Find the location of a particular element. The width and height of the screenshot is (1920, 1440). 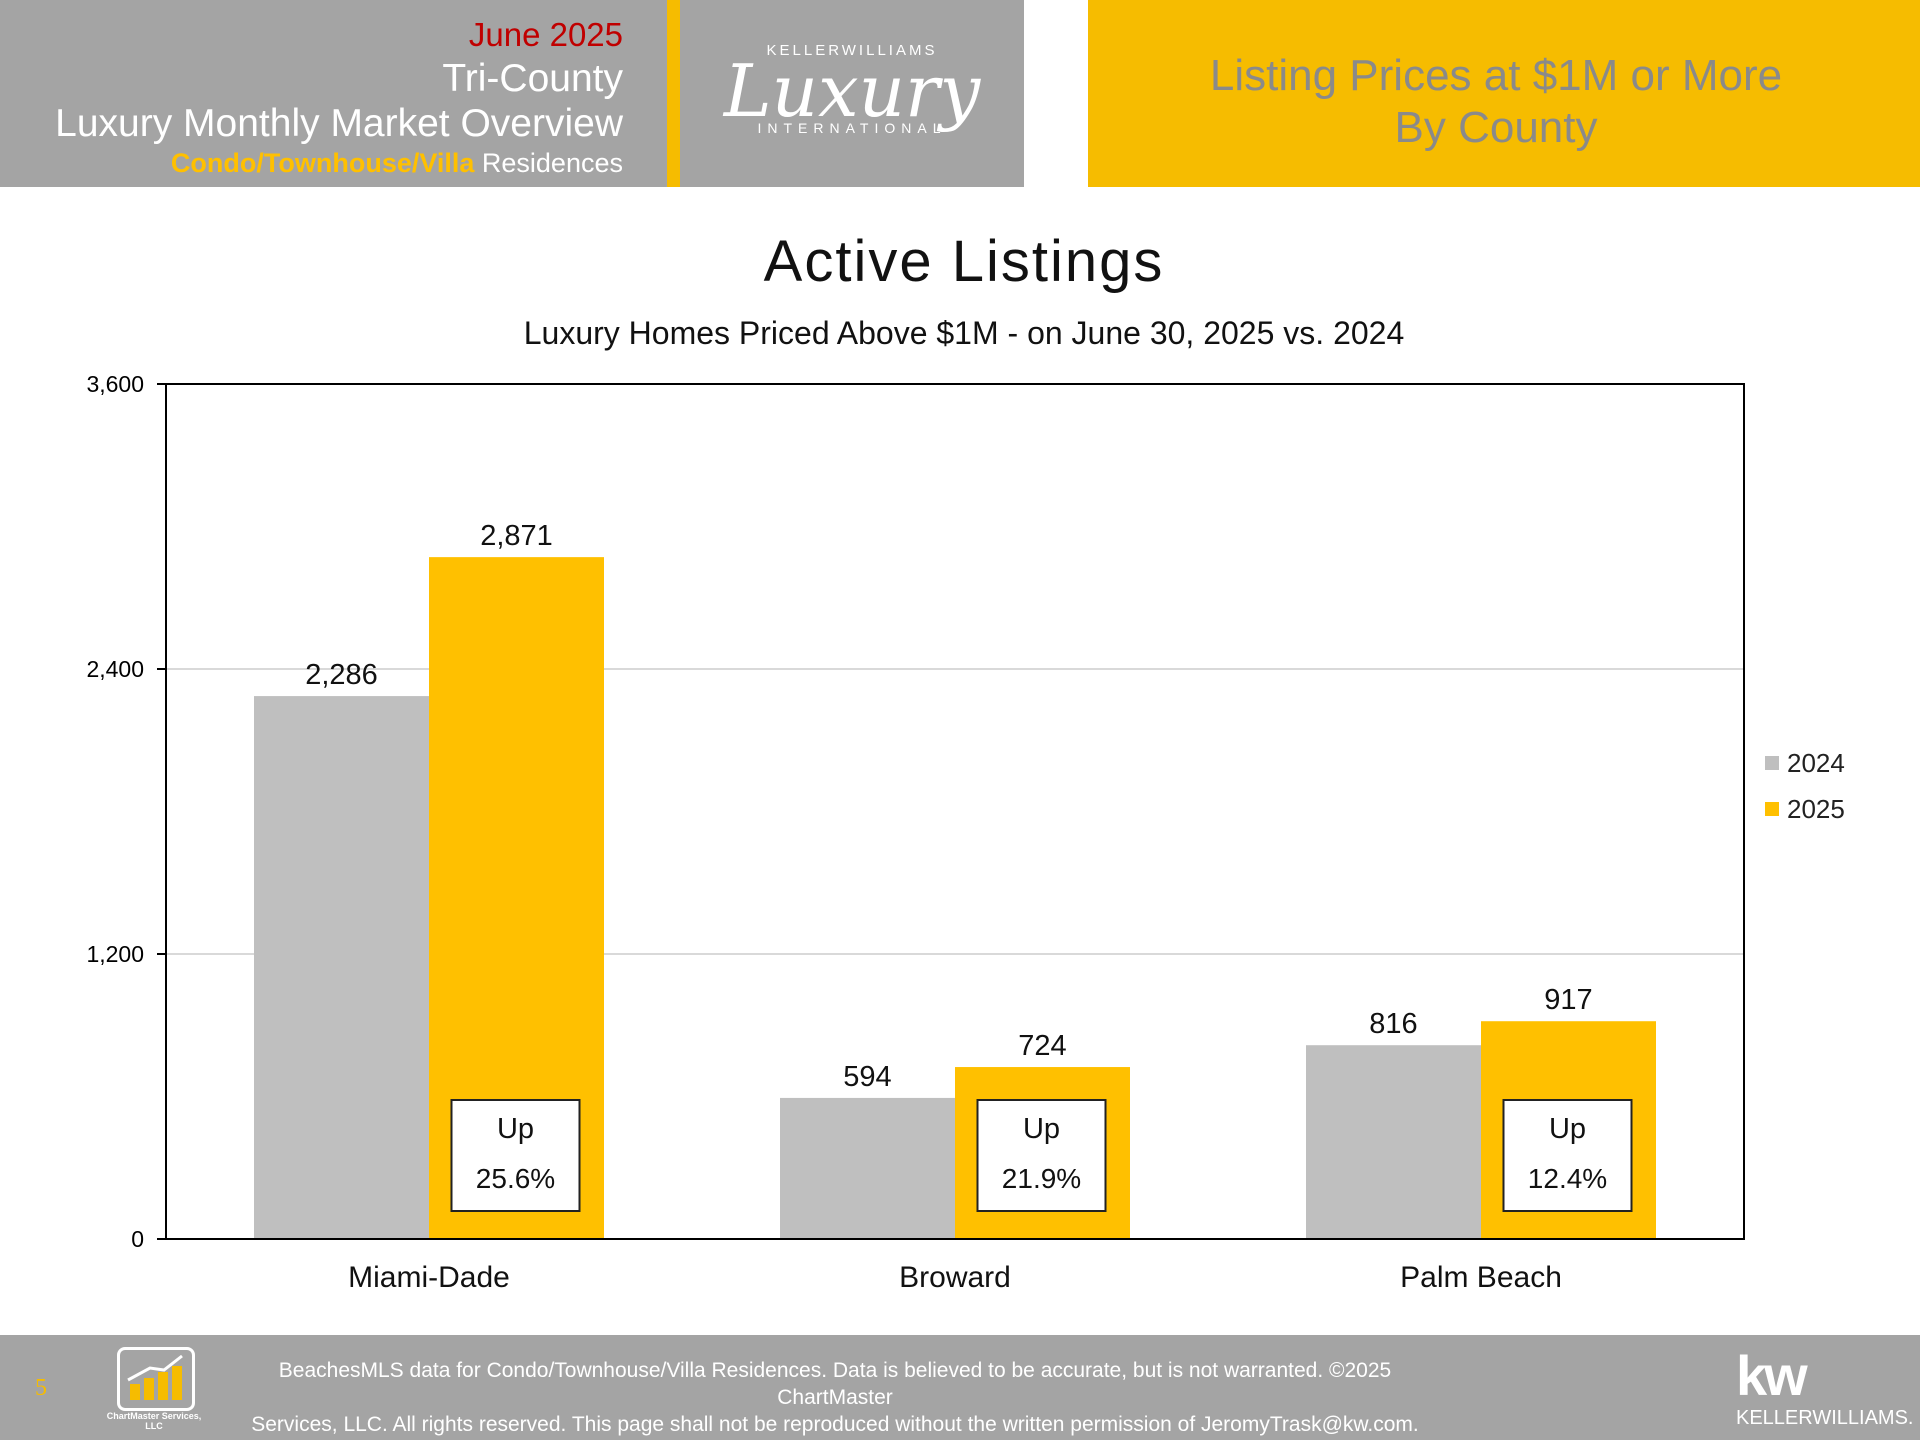

kw-logo-mark: kw is located at coordinates (1772, 1375).